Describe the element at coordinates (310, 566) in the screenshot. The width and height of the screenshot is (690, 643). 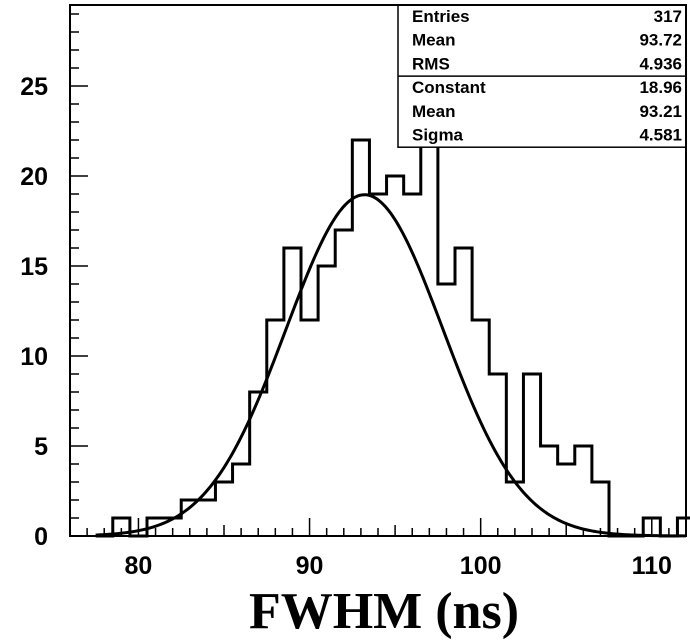
I see `x-tick-label: 90` at that location.